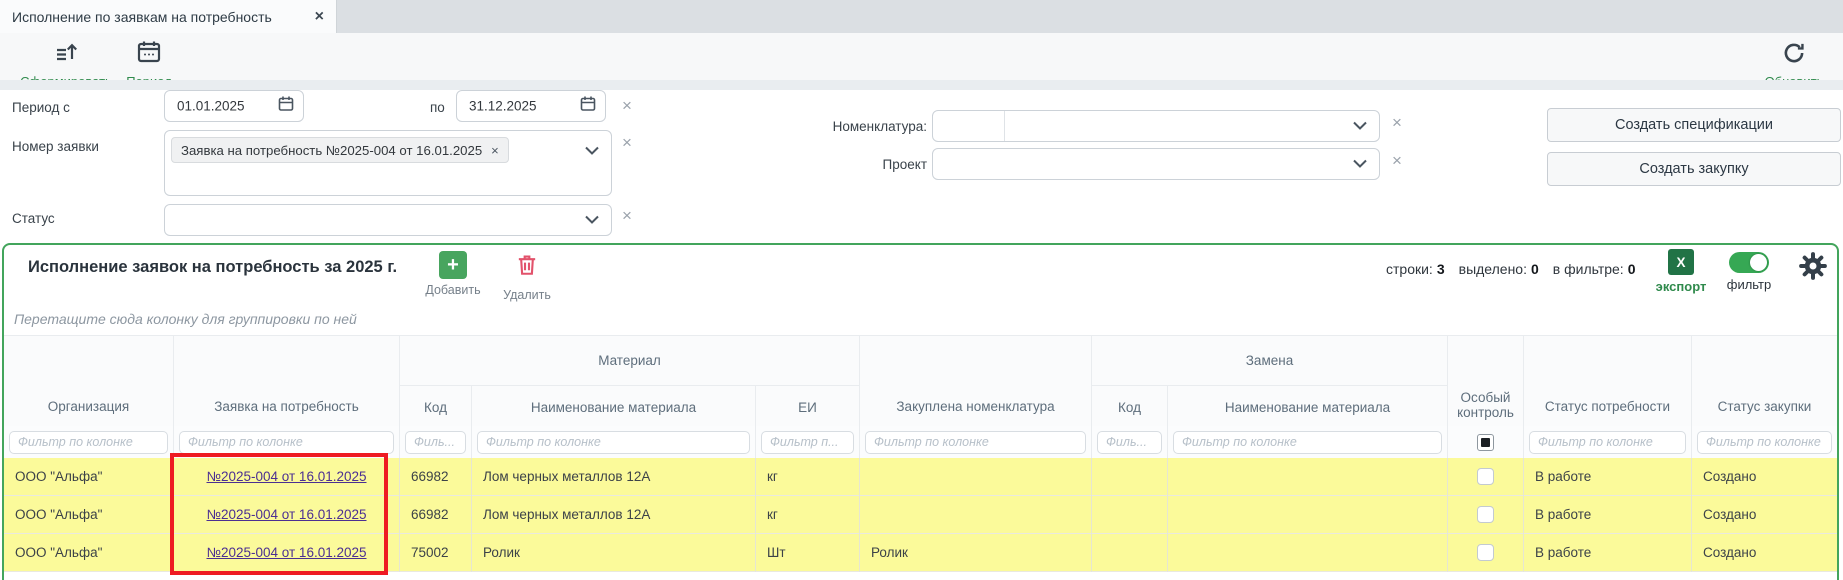 The image size is (1843, 580). Describe the element at coordinates (1681, 271) in the screenshot. I see `export-button: X экспорт` at that location.